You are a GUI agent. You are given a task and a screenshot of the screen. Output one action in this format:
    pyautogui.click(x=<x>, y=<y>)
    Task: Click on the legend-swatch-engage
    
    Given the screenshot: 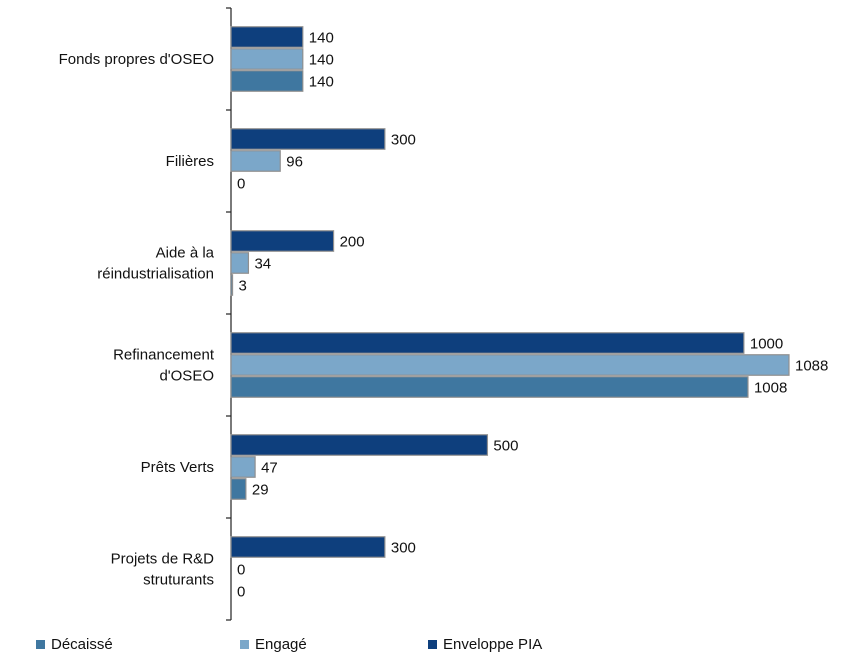 What is the action you would take?
    pyautogui.click(x=244, y=644)
    